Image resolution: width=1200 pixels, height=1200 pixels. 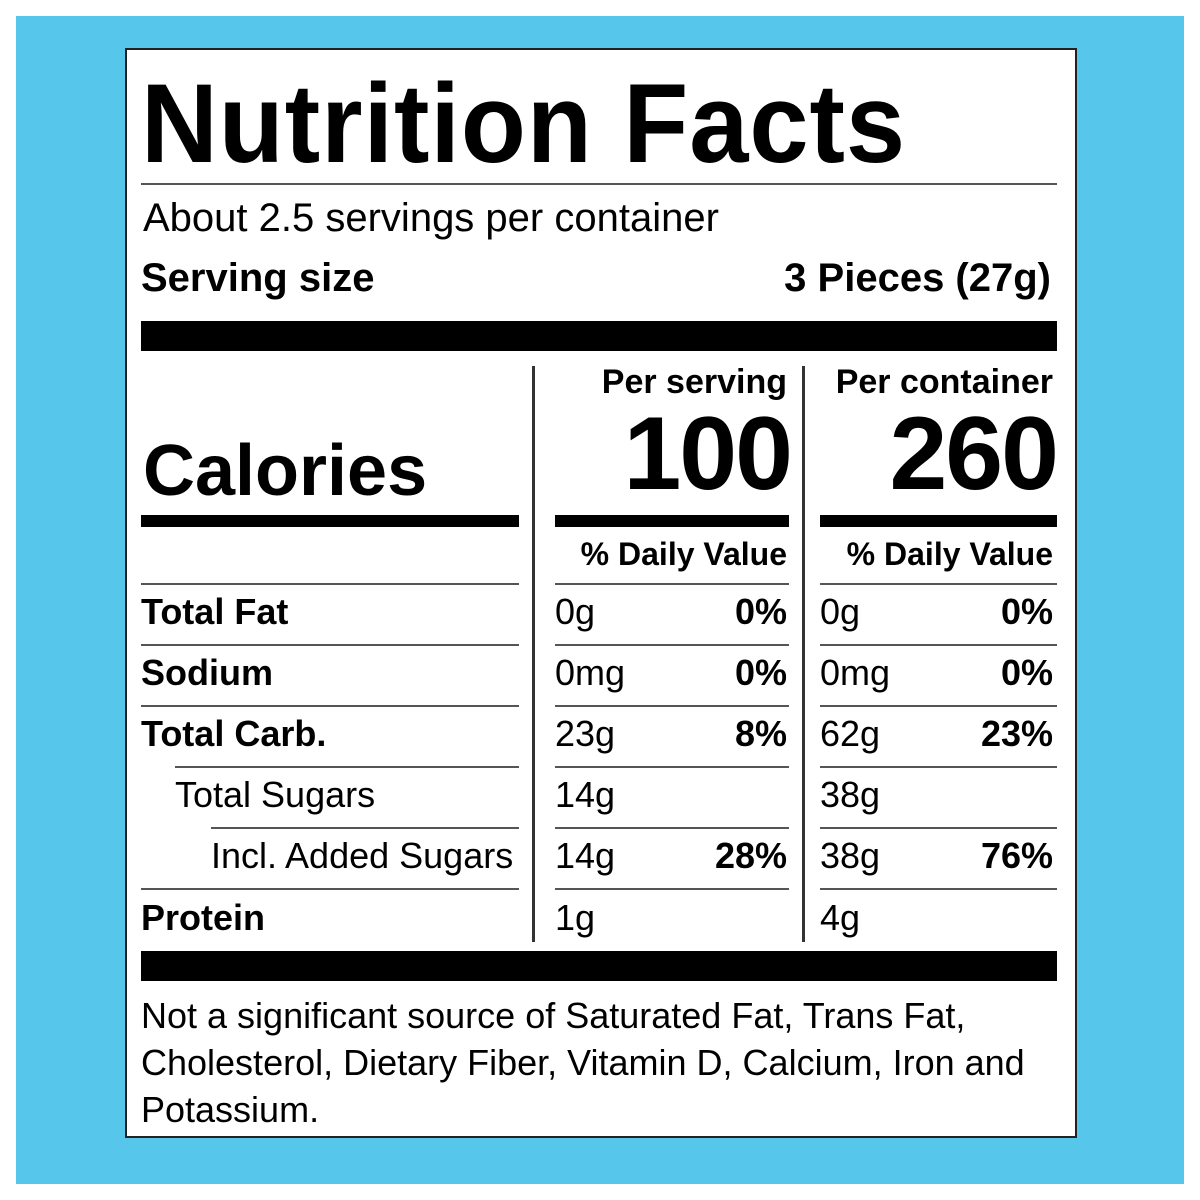 What do you see at coordinates (431, 218) in the screenshot?
I see `servings-per-container: About 2.5 servings per container` at bounding box center [431, 218].